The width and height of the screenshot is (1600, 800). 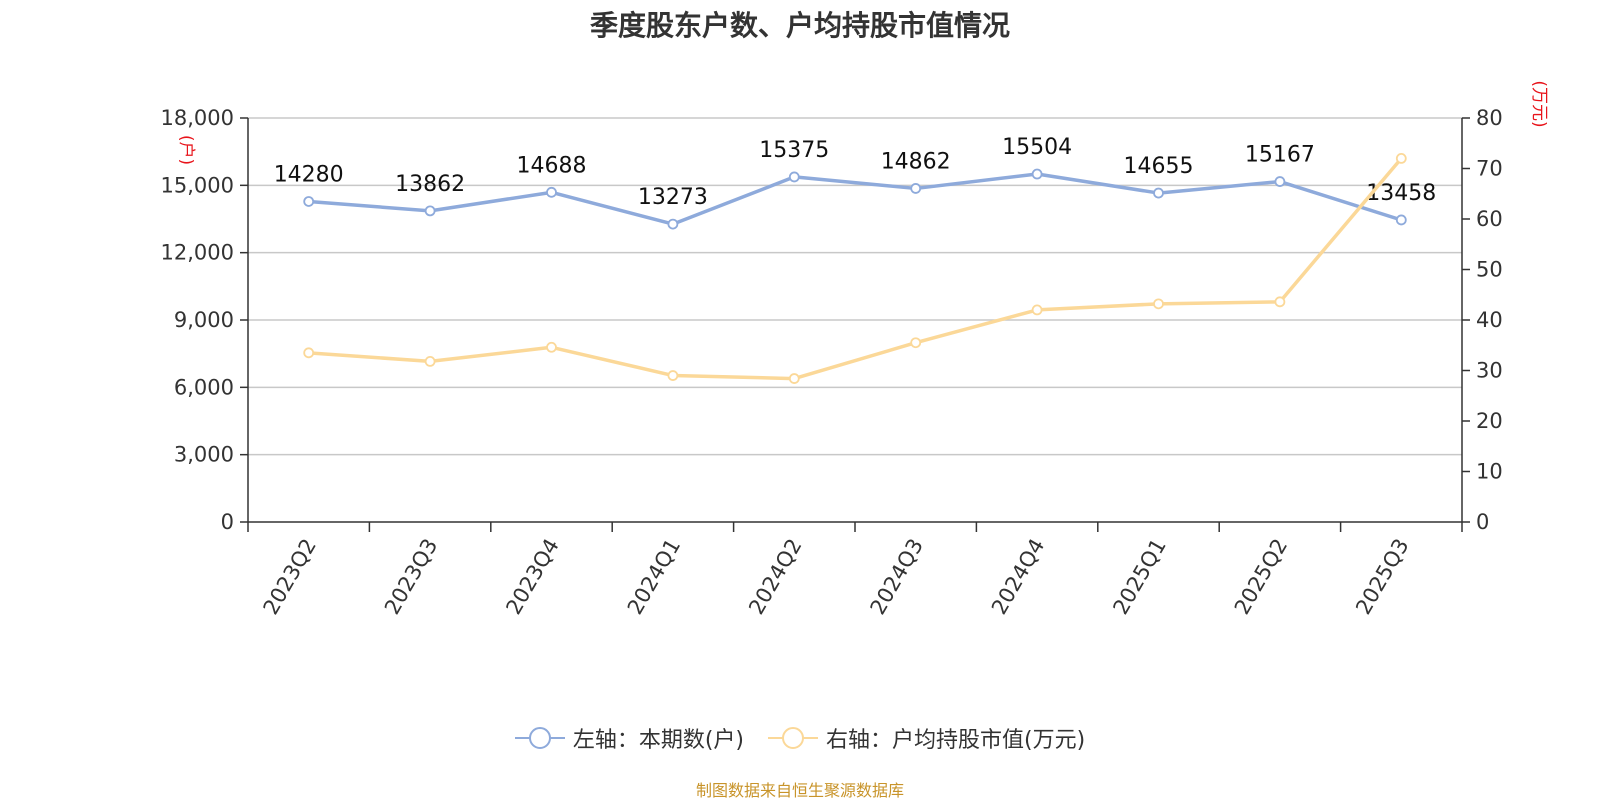 I want to click on right-tick-label: 50, so click(x=1489, y=270).